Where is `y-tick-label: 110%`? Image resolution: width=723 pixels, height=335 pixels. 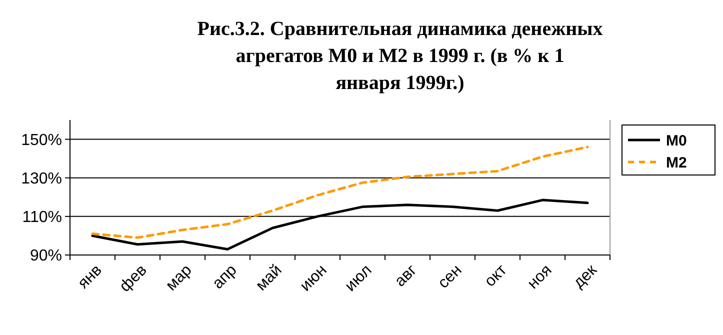
y-tick-label: 110% is located at coordinates (42, 217).